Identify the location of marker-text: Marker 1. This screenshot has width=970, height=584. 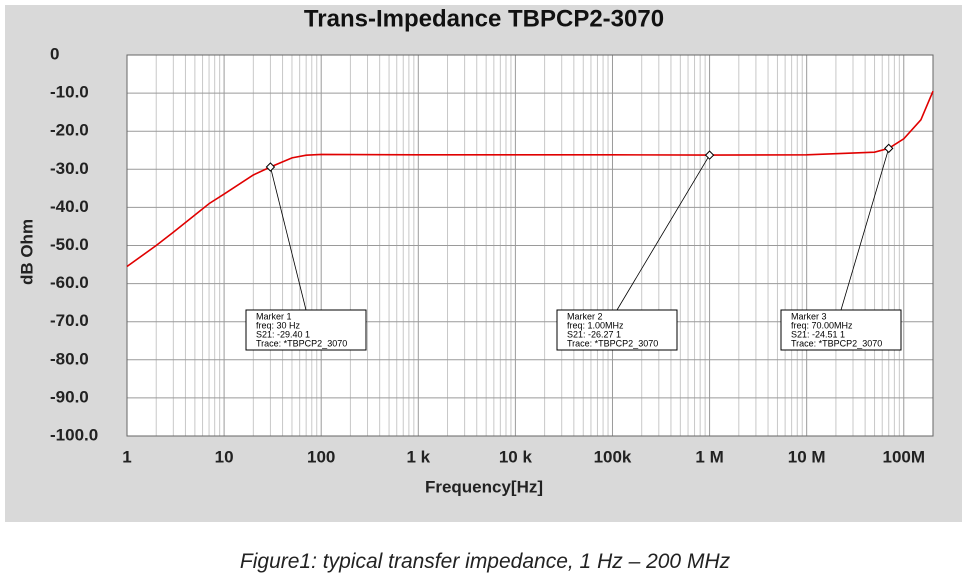
(274, 316).